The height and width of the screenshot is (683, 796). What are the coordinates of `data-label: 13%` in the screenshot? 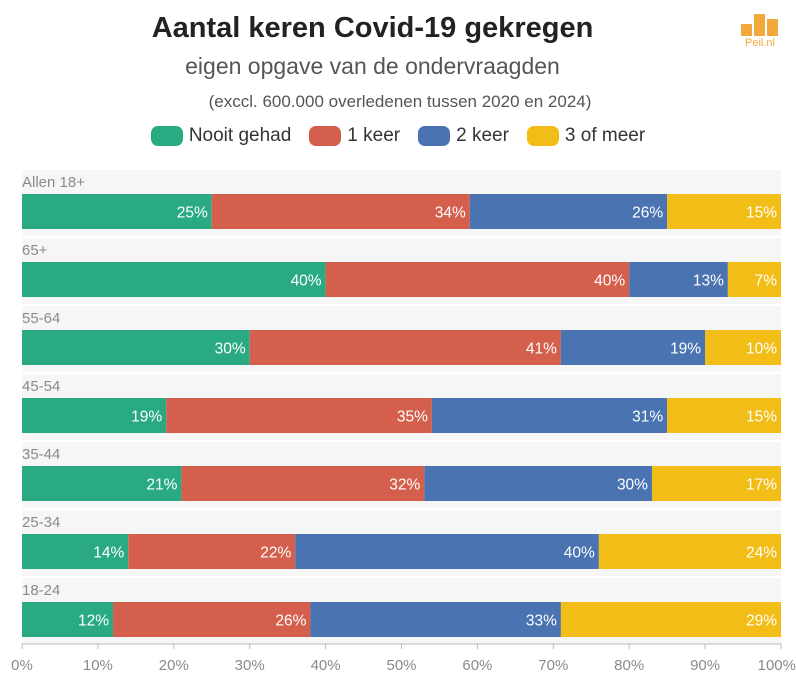 It's located at (708, 281).